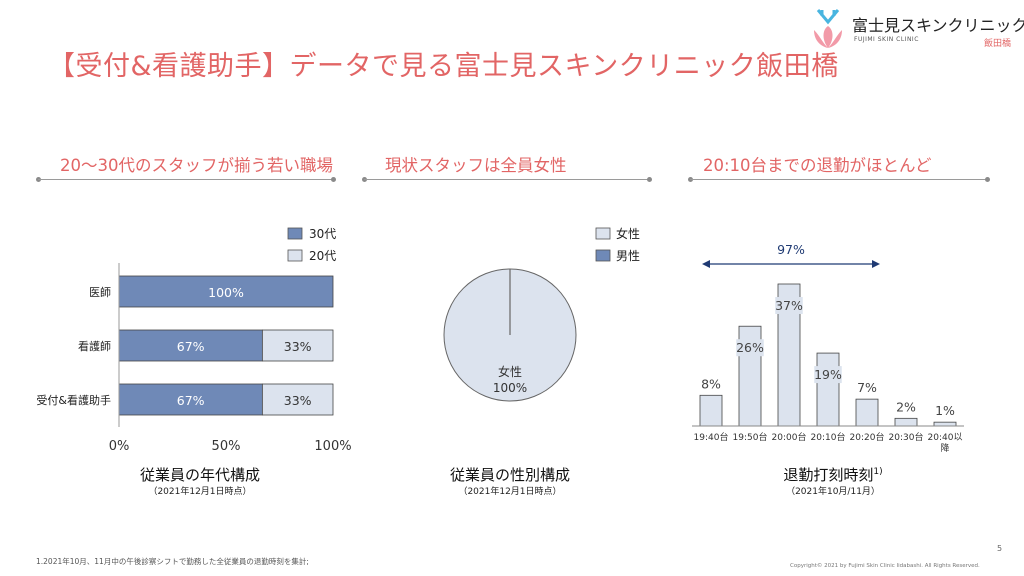 The image size is (1024, 576). What do you see at coordinates (817, 165) in the screenshot?
I see `section-3-heading: 20:10台までの退勤がほとんど` at bounding box center [817, 165].